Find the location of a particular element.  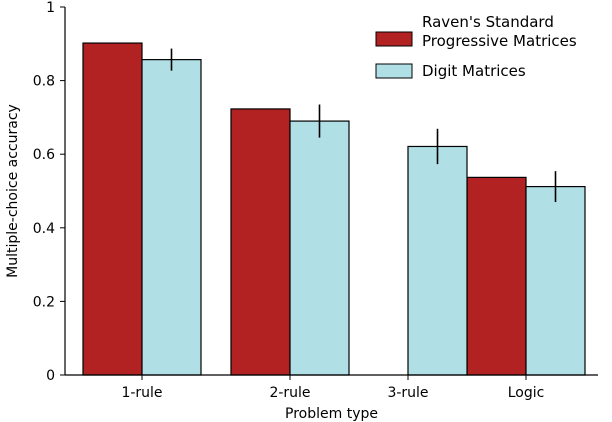

x-tick-label-1-rule: 1-rule is located at coordinates (141, 393).